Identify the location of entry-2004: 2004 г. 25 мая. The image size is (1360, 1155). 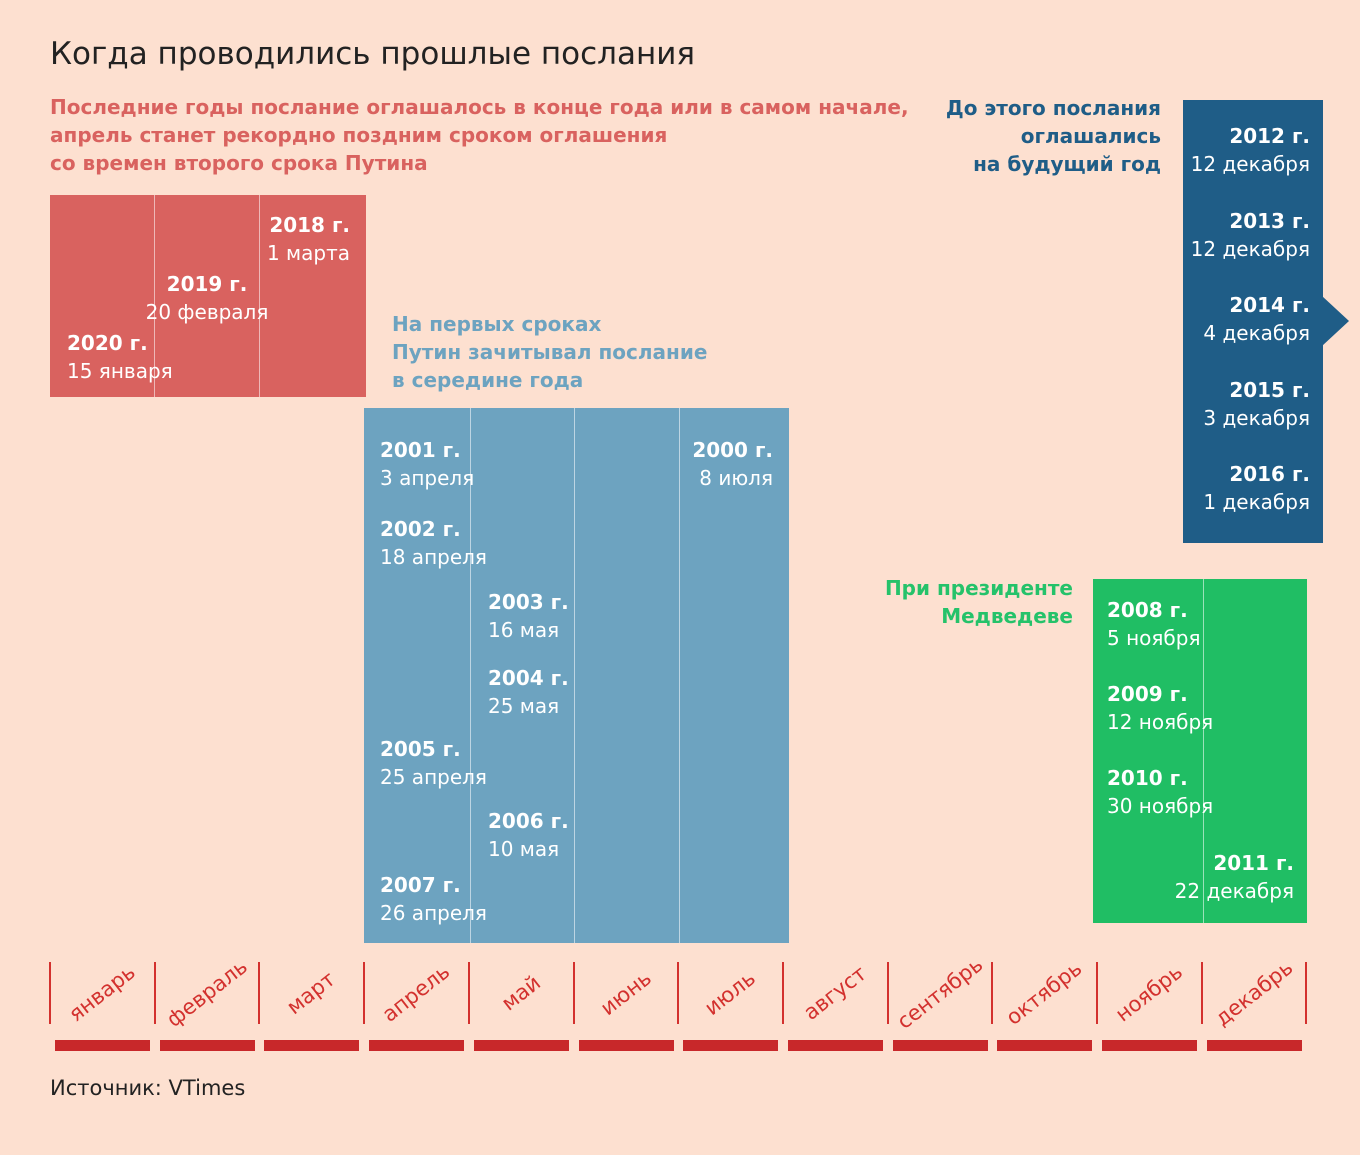
(528, 692).